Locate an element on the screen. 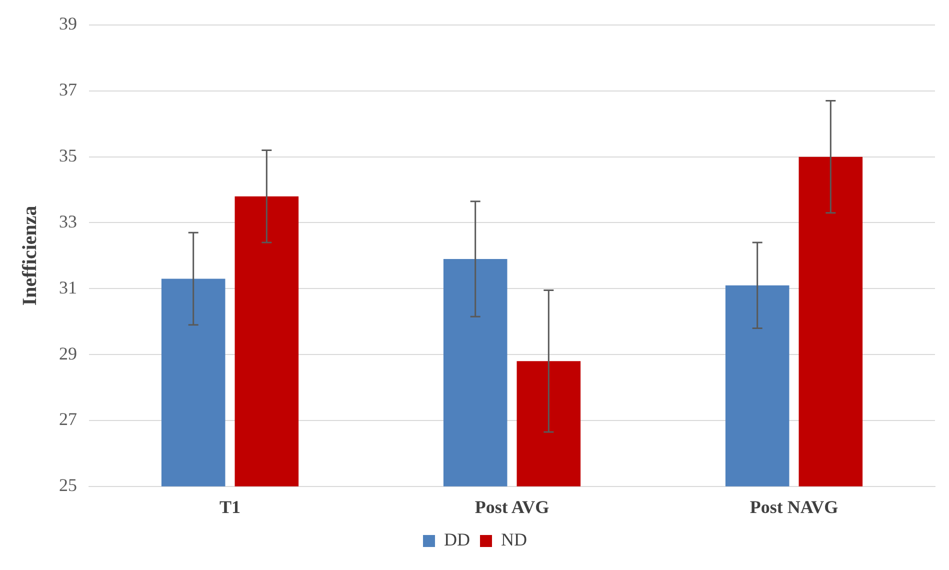 Image resolution: width=949 pixels, height=570 pixels. y-axis-title: Inefficienza is located at coordinates (30, 256).